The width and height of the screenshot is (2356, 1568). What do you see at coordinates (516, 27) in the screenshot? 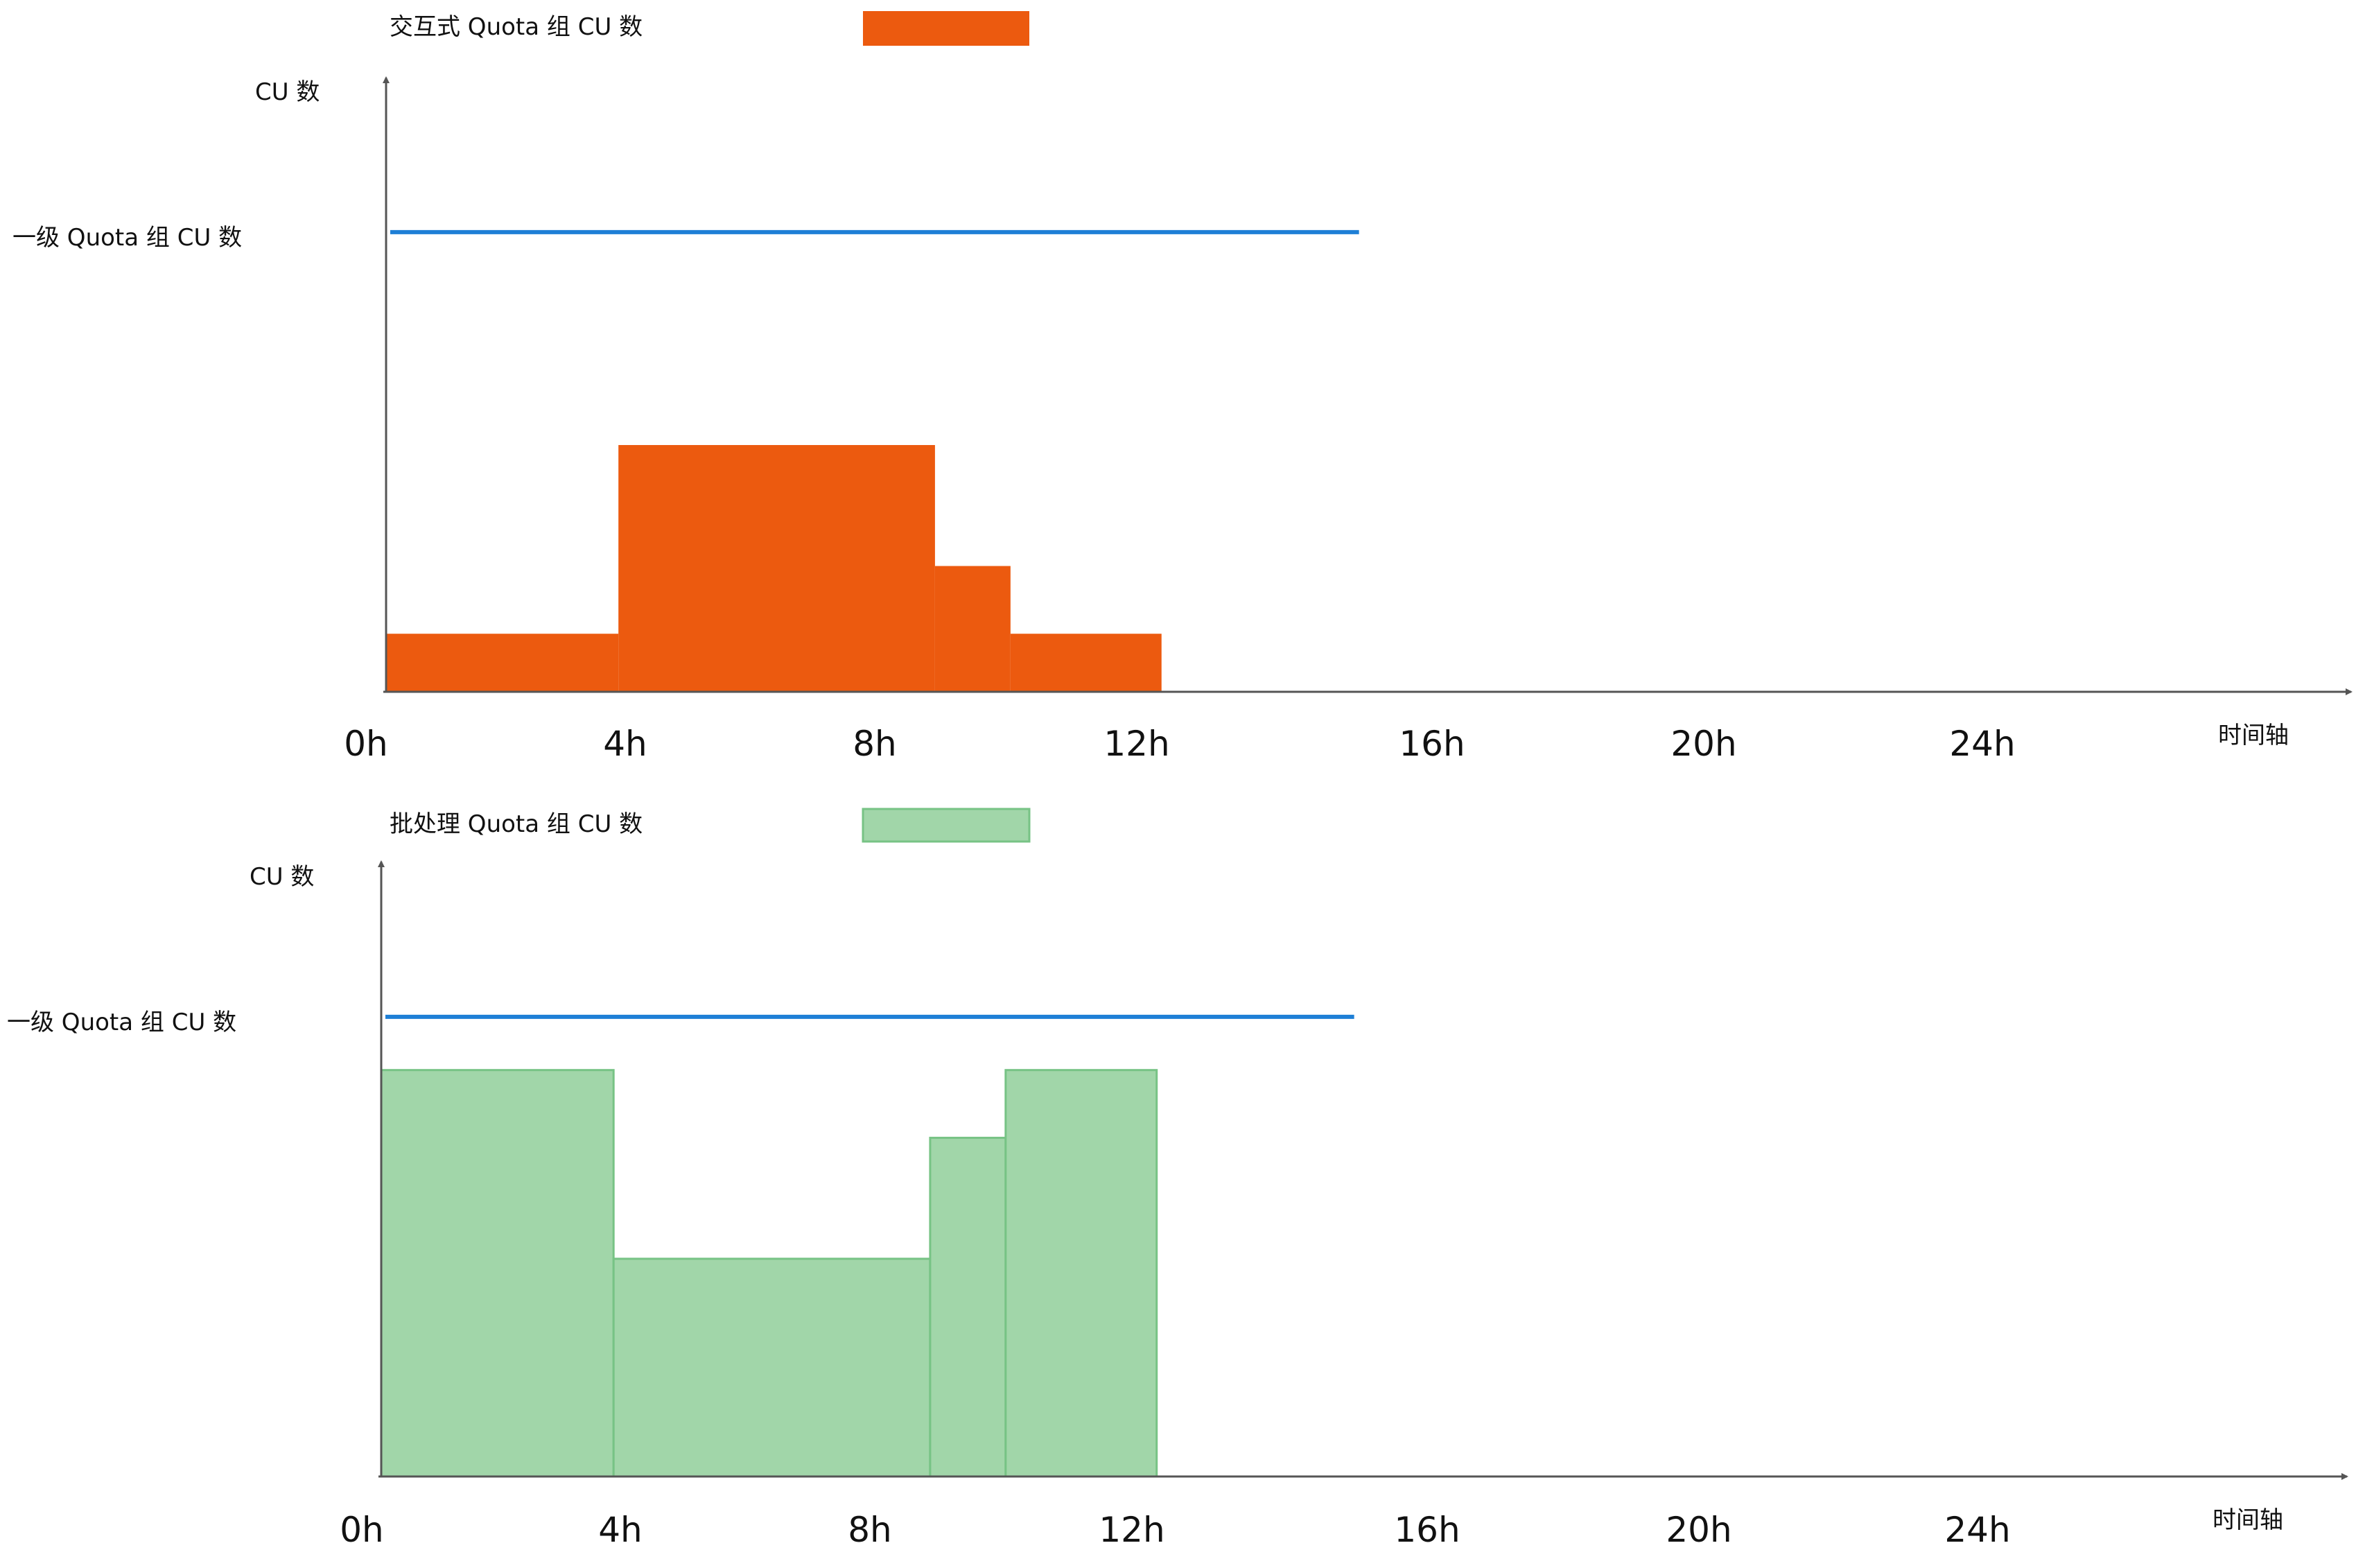
I see `legend-label: 交互式 Quota 组 CU 数` at bounding box center [516, 27].